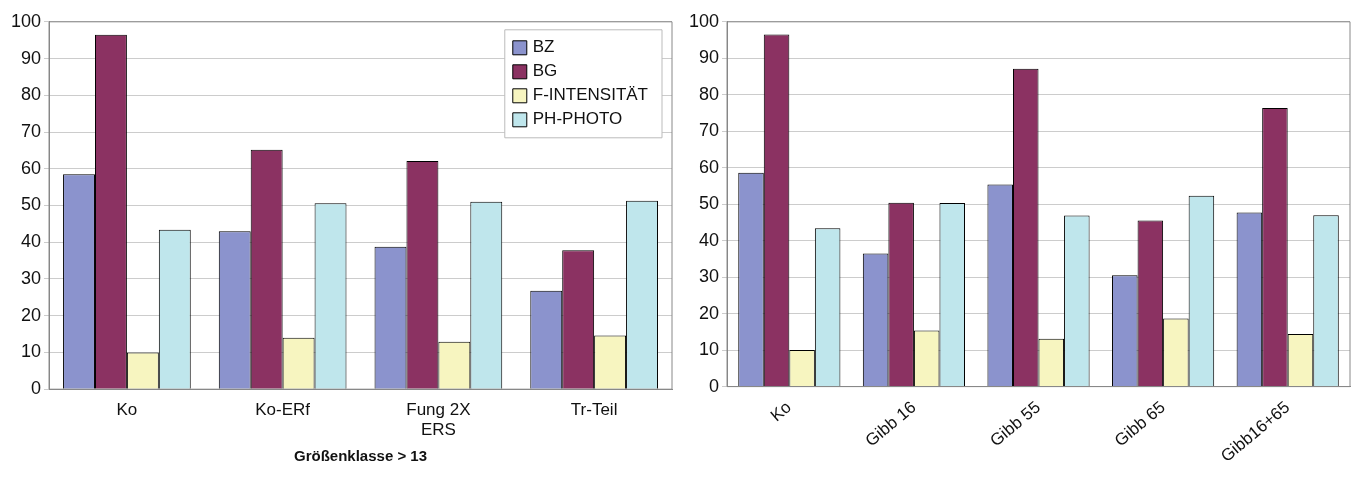  Describe the element at coordinates (543, 47) in the screenshot. I see `legend-label: BZ` at that location.